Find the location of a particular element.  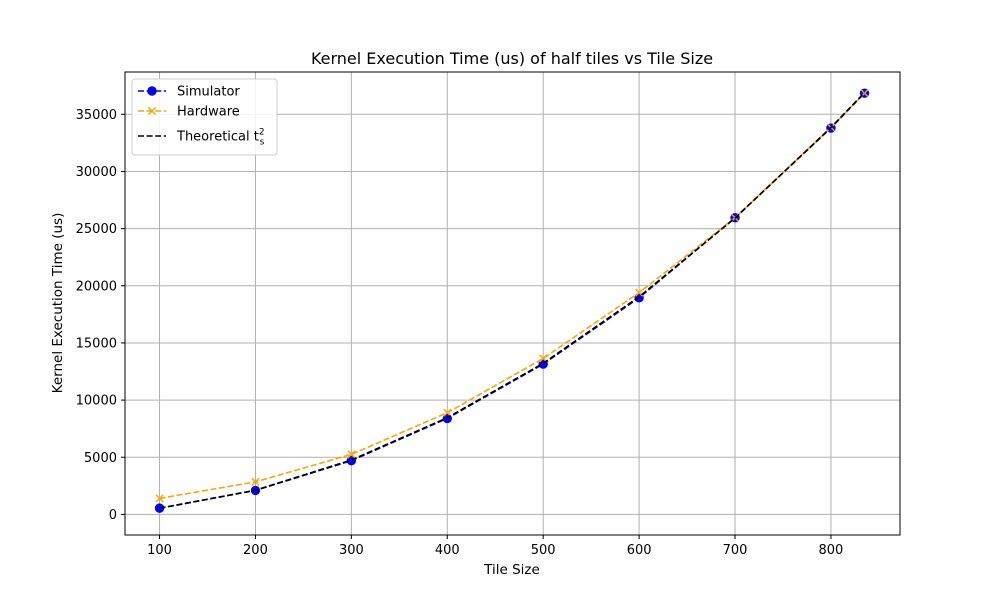

legend-entry: Hardware is located at coordinates (189, 112).